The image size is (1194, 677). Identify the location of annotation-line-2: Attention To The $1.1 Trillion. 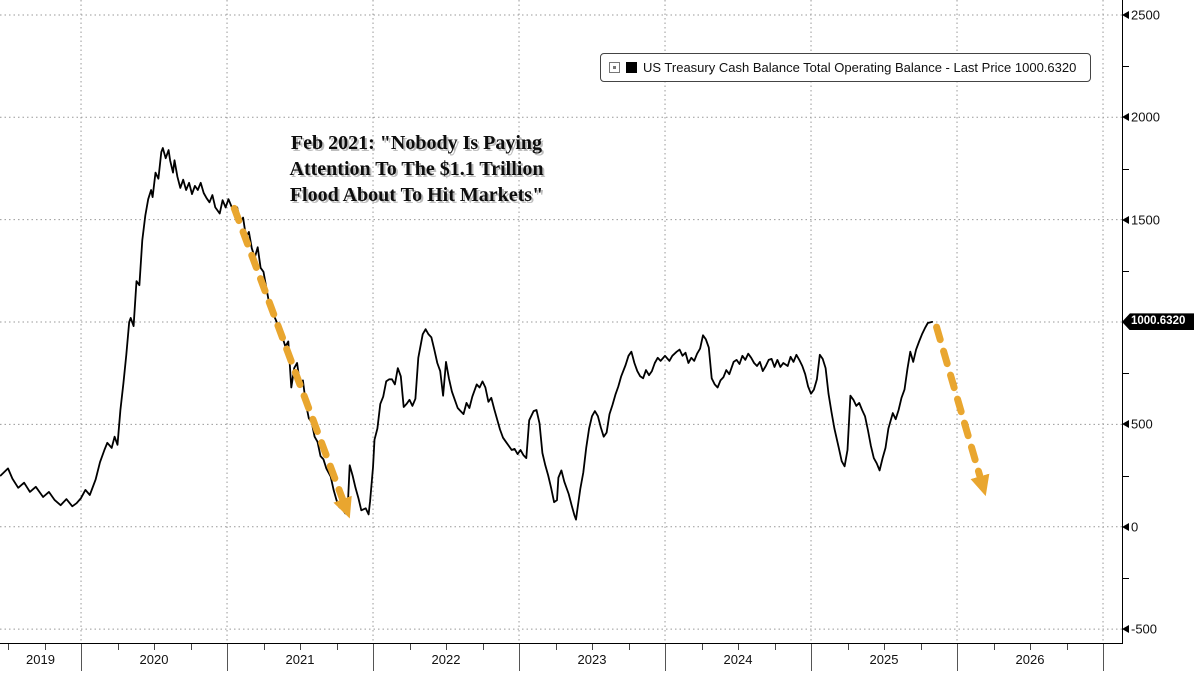
(416, 169).